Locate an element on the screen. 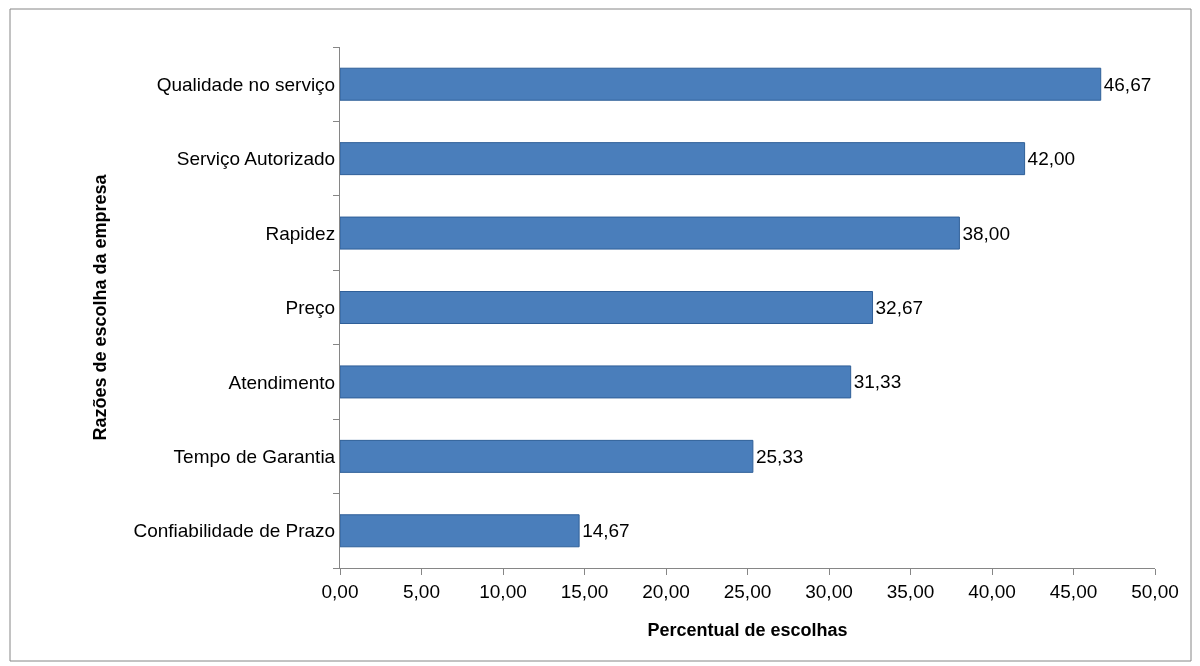 The width and height of the screenshot is (1200, 666). data-label: 31,33 is located at coordinates (877, 382).